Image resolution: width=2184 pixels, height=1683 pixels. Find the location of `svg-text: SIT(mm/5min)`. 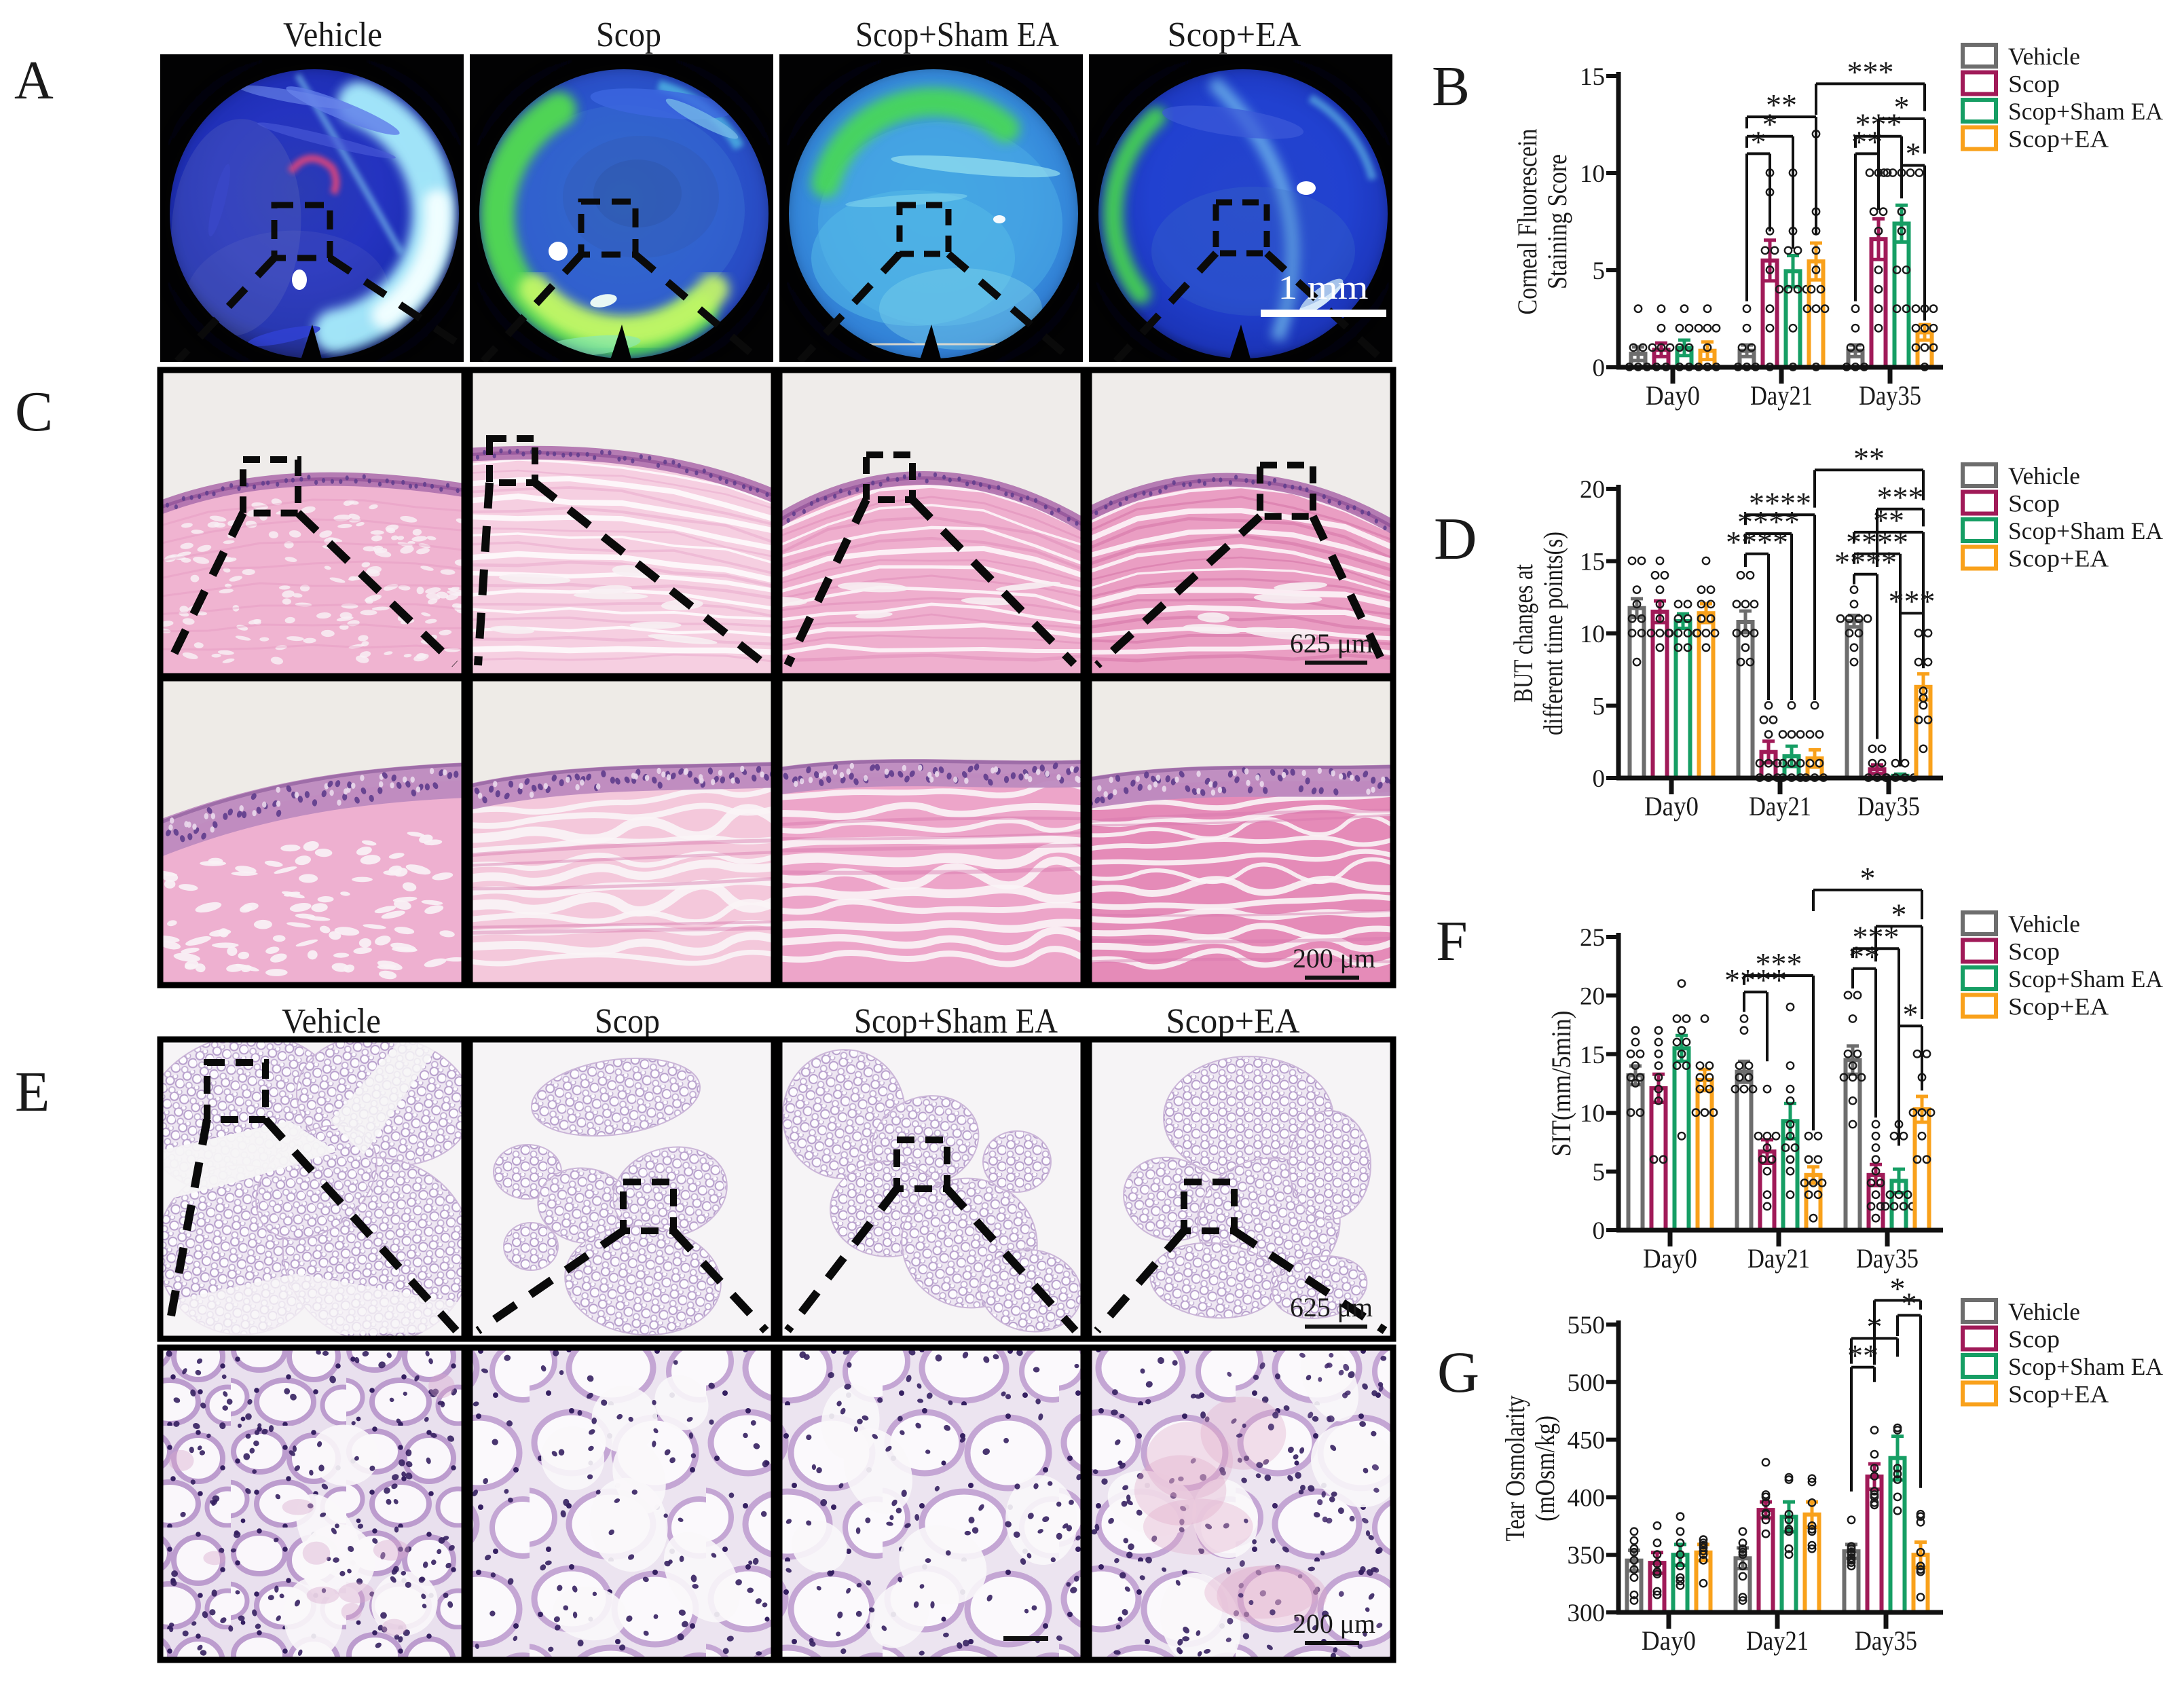

svg-text: SIT(mm/5min) is located at coordinates (1561, 1084).